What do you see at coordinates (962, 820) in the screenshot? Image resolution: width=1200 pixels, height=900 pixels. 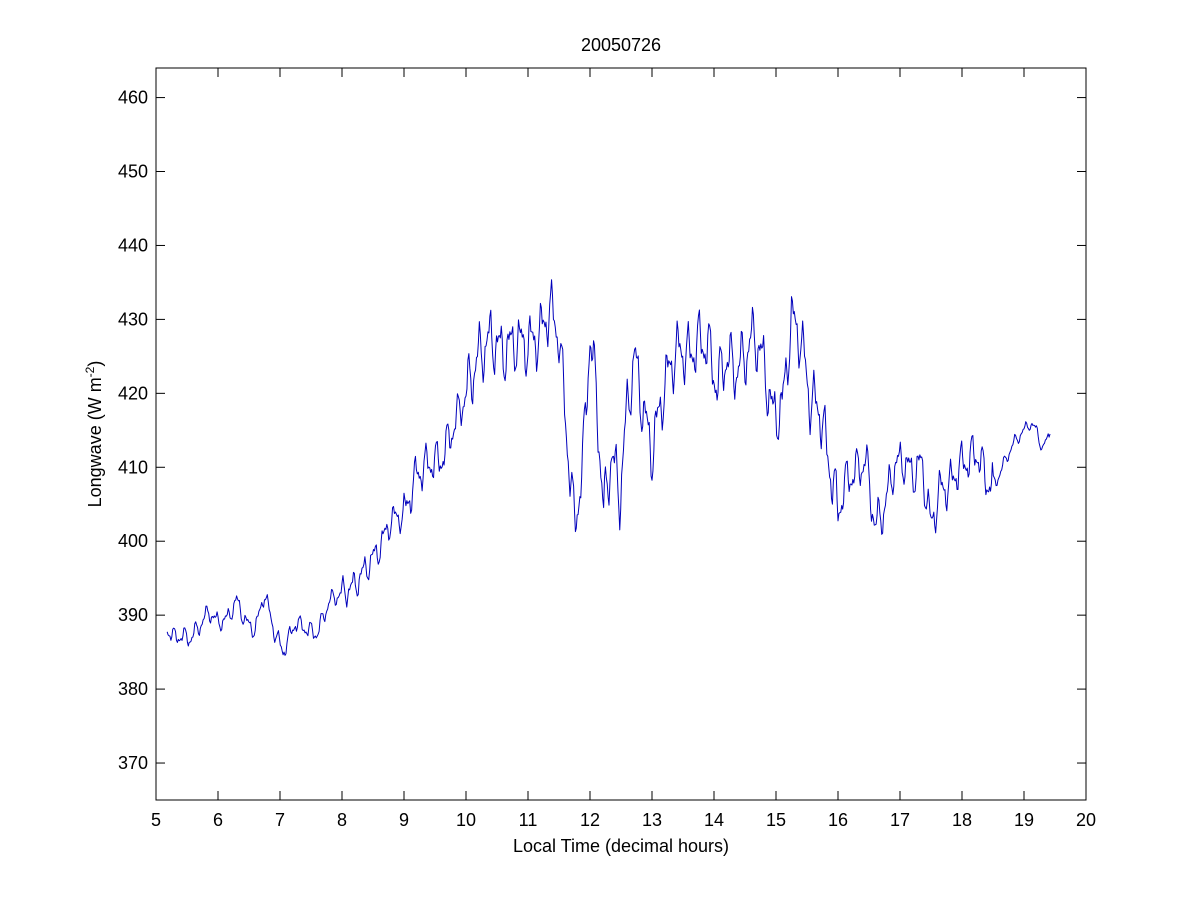 I see `x-tick-label: 18` at bounding box center [962, 820].